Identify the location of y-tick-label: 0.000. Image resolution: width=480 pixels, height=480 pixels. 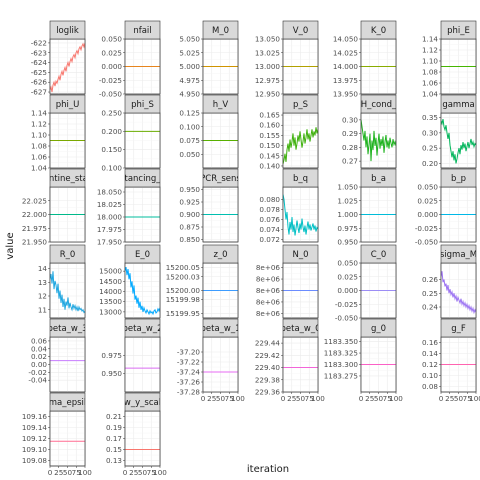
(427, 214).